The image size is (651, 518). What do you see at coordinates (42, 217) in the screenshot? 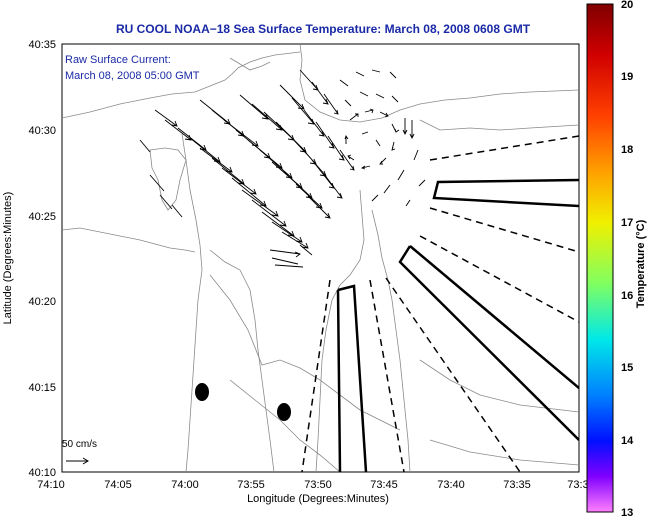
I see `y-tick-label: 40:25` at bounding box center [42, 217].